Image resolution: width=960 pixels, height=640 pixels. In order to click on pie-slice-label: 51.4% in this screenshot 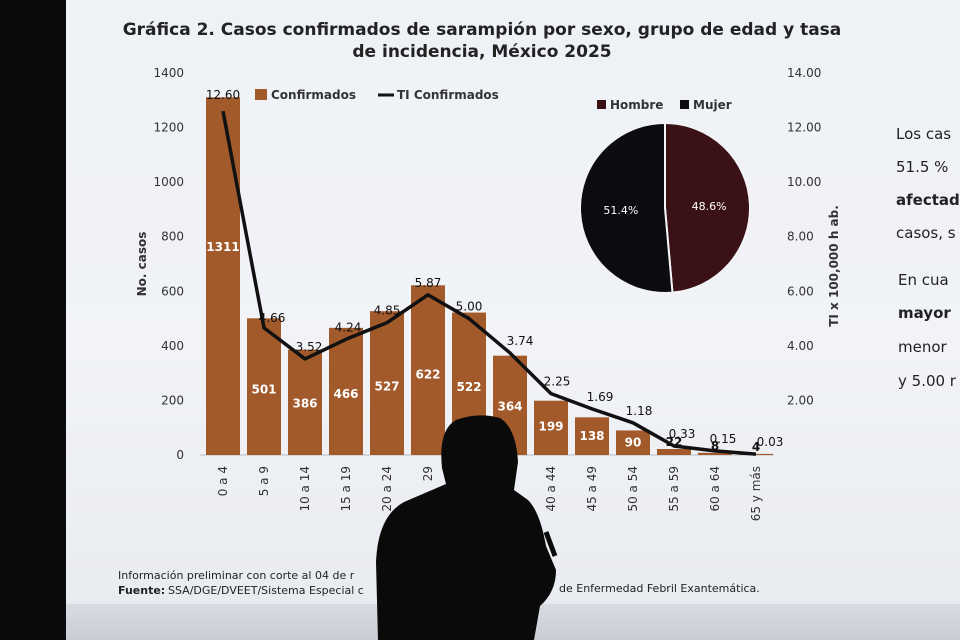, I will do `click(620, 210)`.